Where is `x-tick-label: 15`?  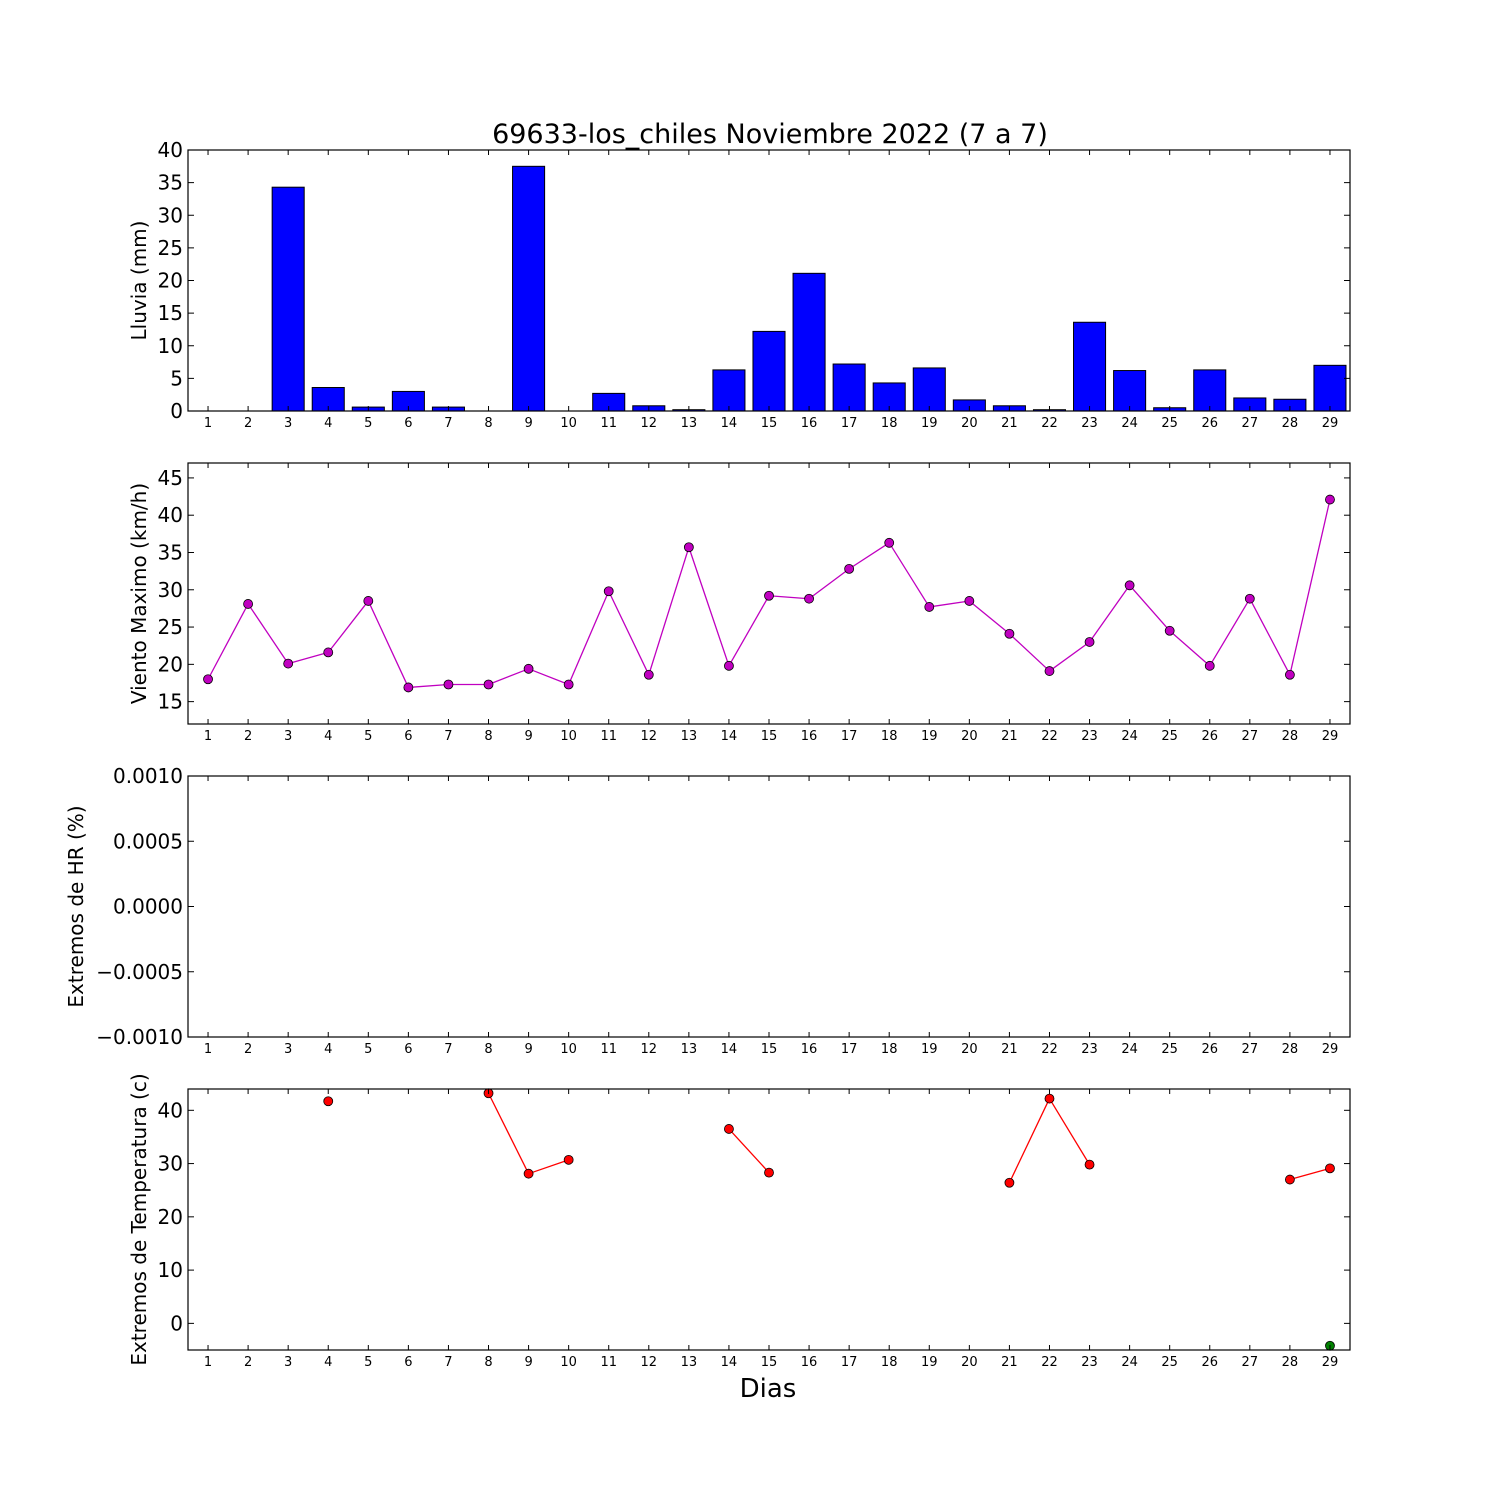
x-tick-label: 15 is located at coordinates (769, 1049).